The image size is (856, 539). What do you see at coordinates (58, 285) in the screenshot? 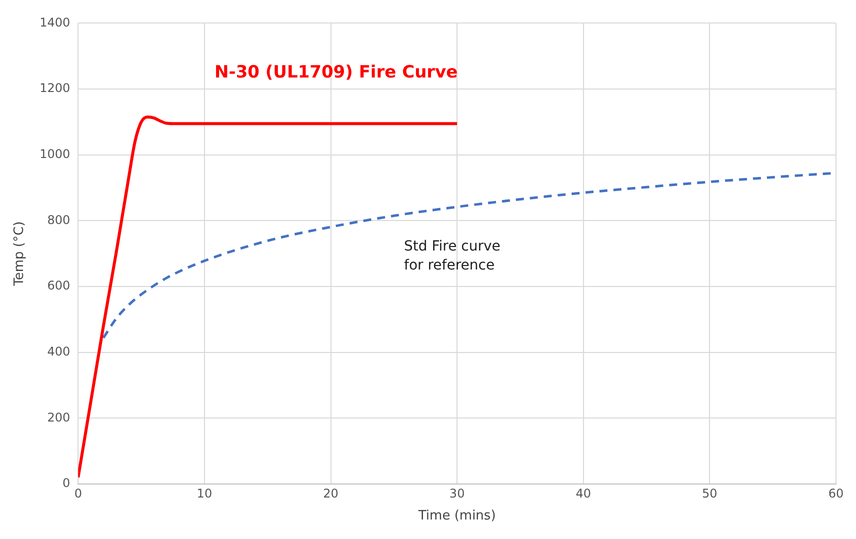
I see `y-tick-label: 600` at bounding box center [58, 285].